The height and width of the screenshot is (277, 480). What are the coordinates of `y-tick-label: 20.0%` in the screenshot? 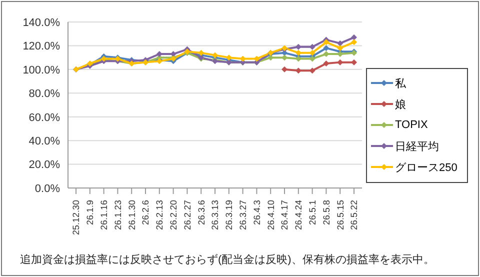 It's located at (44, 165).